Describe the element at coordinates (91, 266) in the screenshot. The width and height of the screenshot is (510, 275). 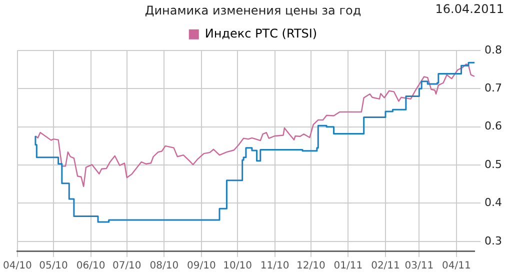
I see `x-tick-label: 06/10` at that location.